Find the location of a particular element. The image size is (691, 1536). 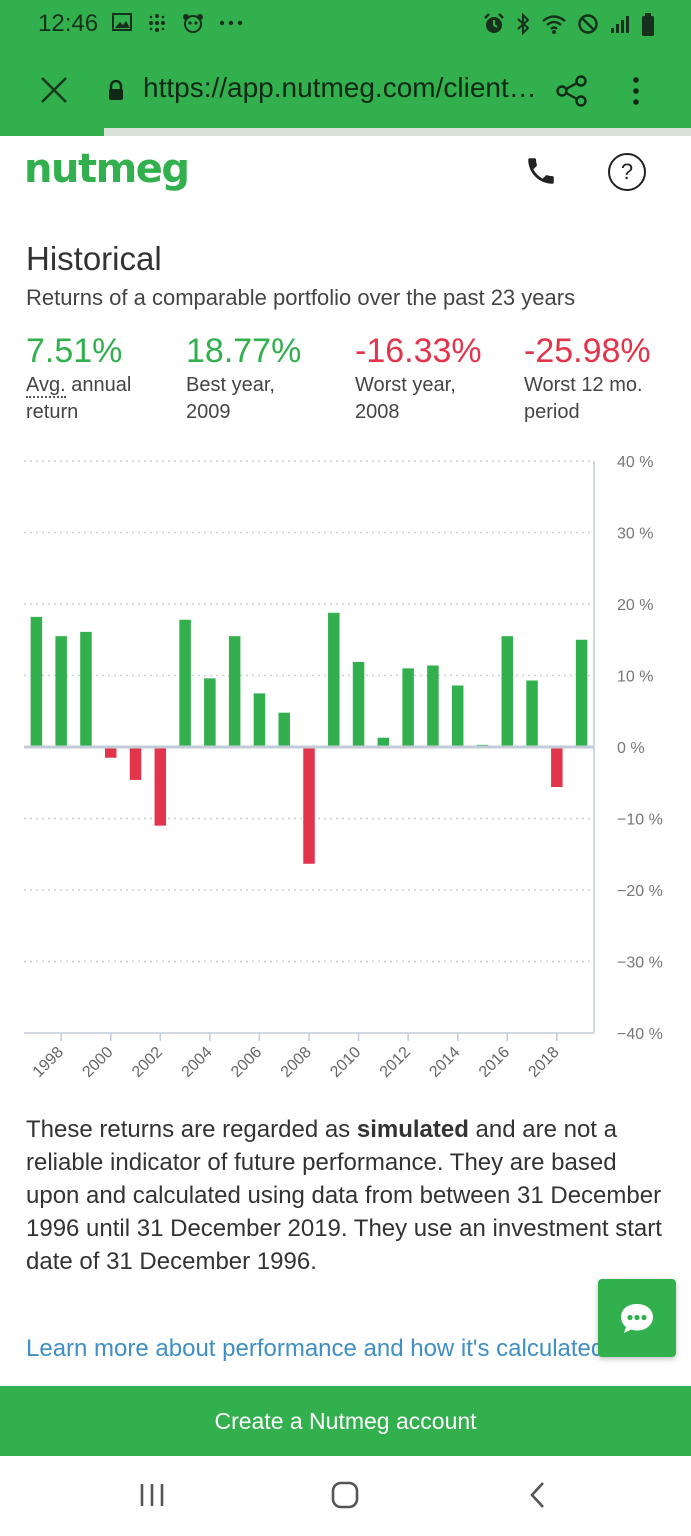

stat-label-line2: 2008 is located at coordinates (377, 412).